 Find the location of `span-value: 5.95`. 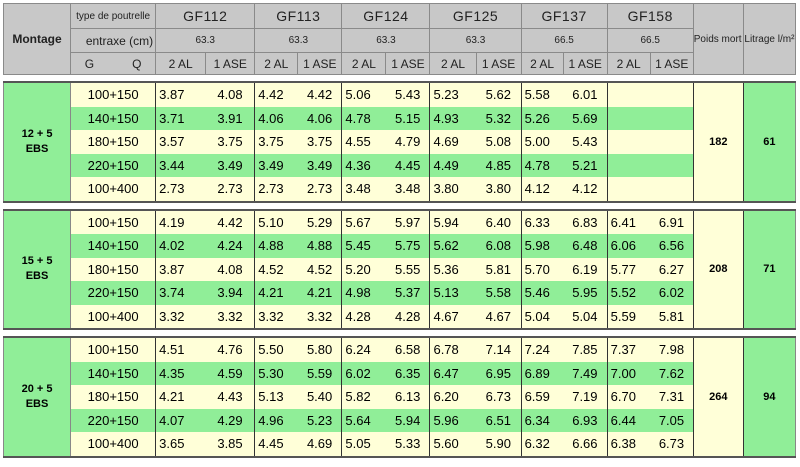

span-value: 5.95 is located at coordinates (585, 293).